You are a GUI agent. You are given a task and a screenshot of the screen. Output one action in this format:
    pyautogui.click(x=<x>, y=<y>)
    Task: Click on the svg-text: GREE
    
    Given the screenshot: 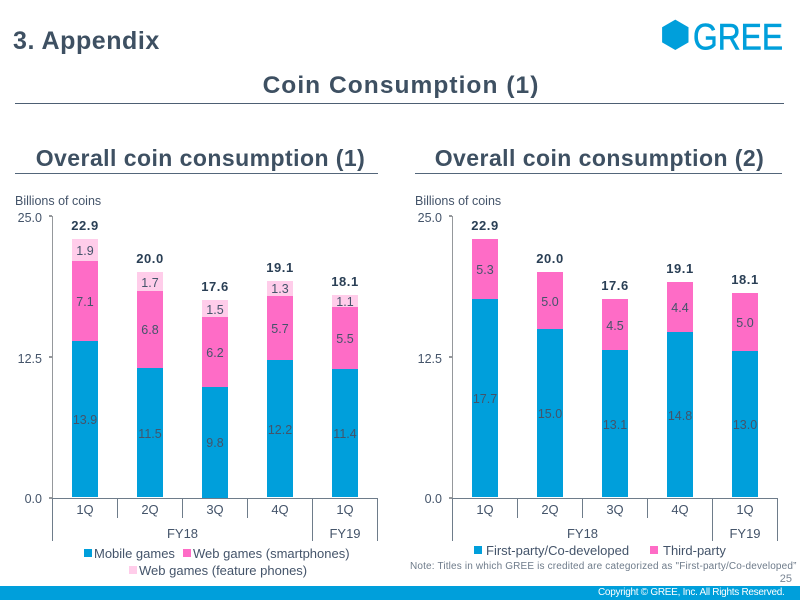 What is the action you would take?
    pyautogui.click(x=738, y=37)
    